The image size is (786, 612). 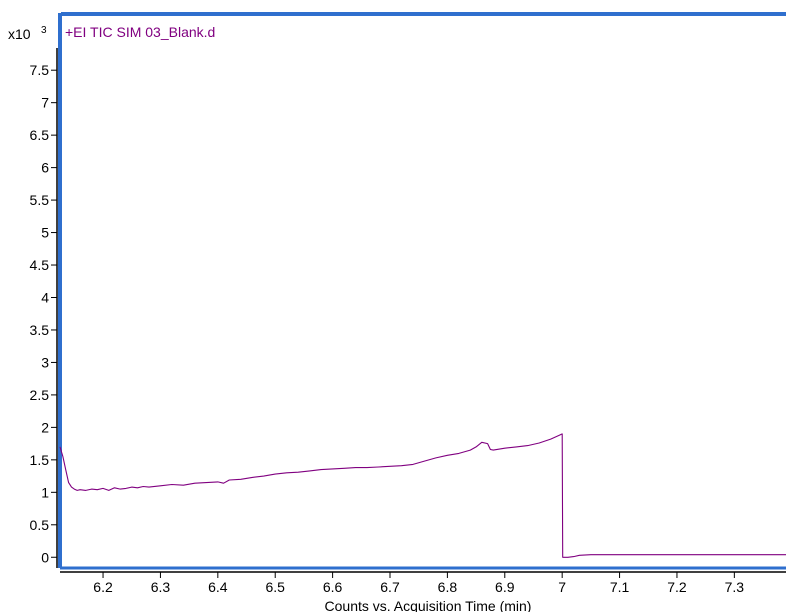 What do you see at coordinates (390, 587) in the screenshot?
I see `x-tick-label: 6.7` at bounding box center [390, 587].